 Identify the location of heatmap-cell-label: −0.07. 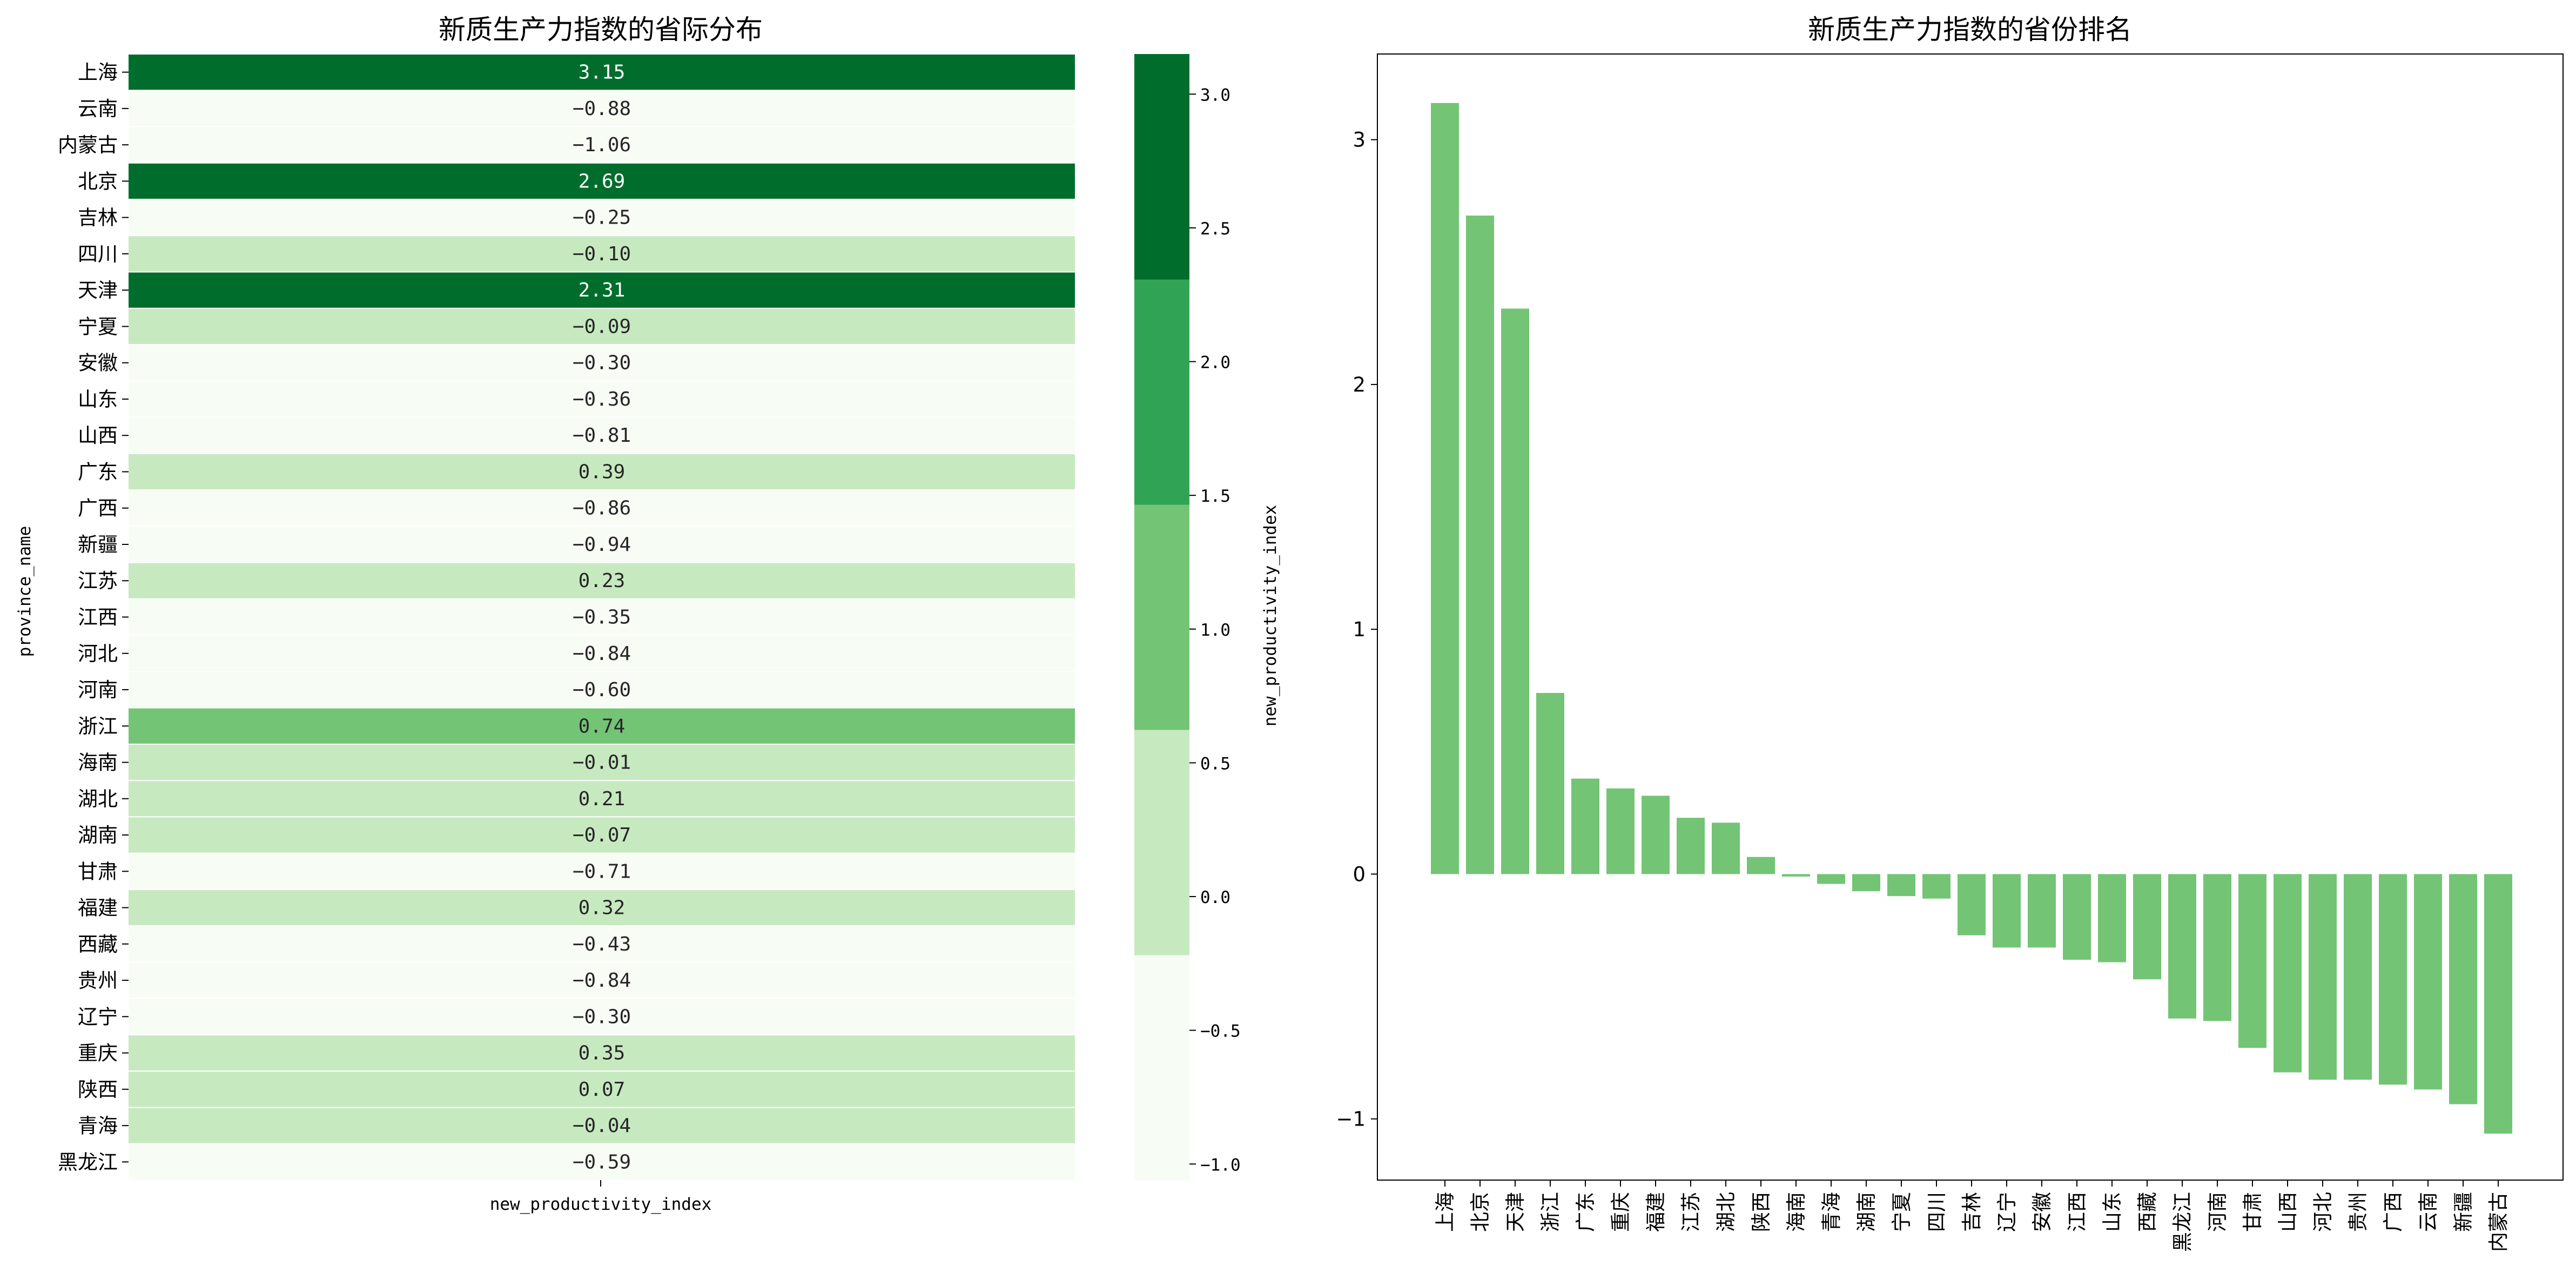
(602, 835).